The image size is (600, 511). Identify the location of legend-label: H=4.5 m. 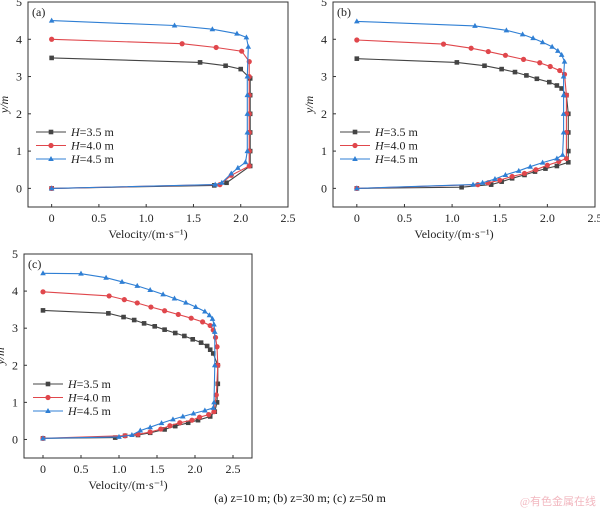
(396, 159).